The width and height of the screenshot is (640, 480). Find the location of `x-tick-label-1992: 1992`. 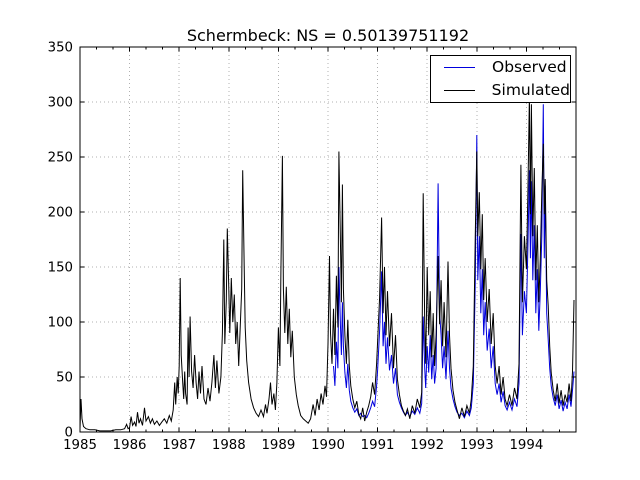

x-tick-label-1992: 1992 is located at coordinates (427, 445).